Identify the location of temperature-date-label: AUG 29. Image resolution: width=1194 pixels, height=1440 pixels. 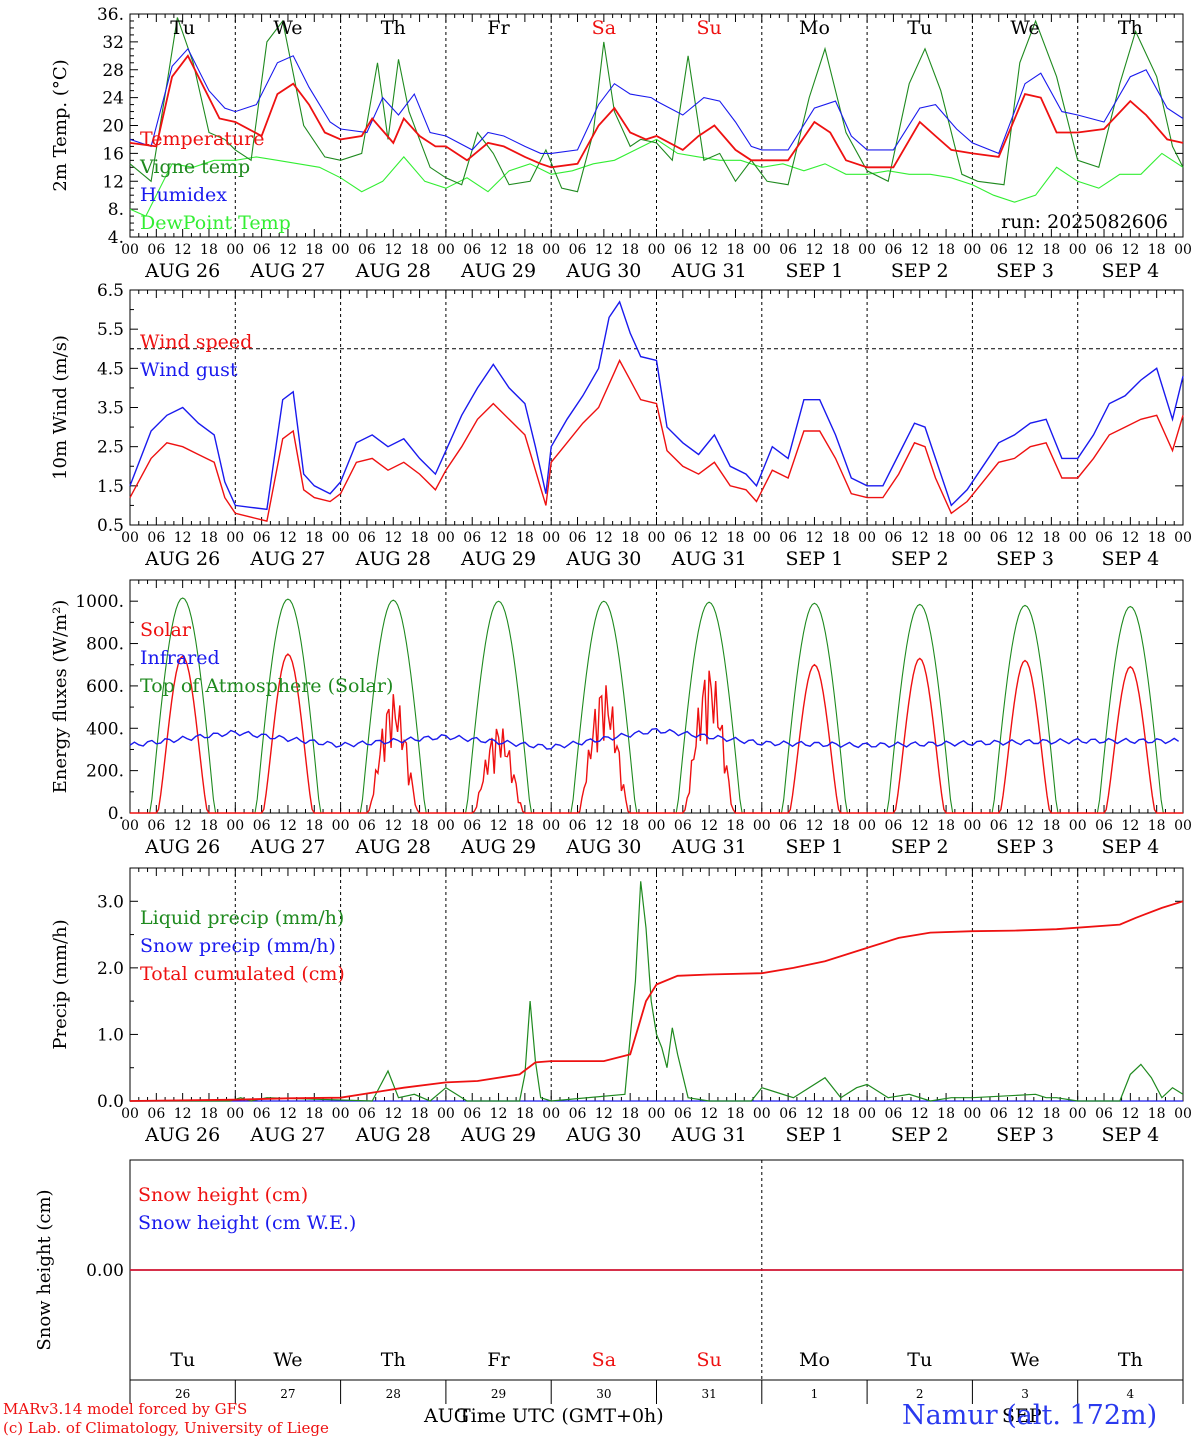
(498, 271).